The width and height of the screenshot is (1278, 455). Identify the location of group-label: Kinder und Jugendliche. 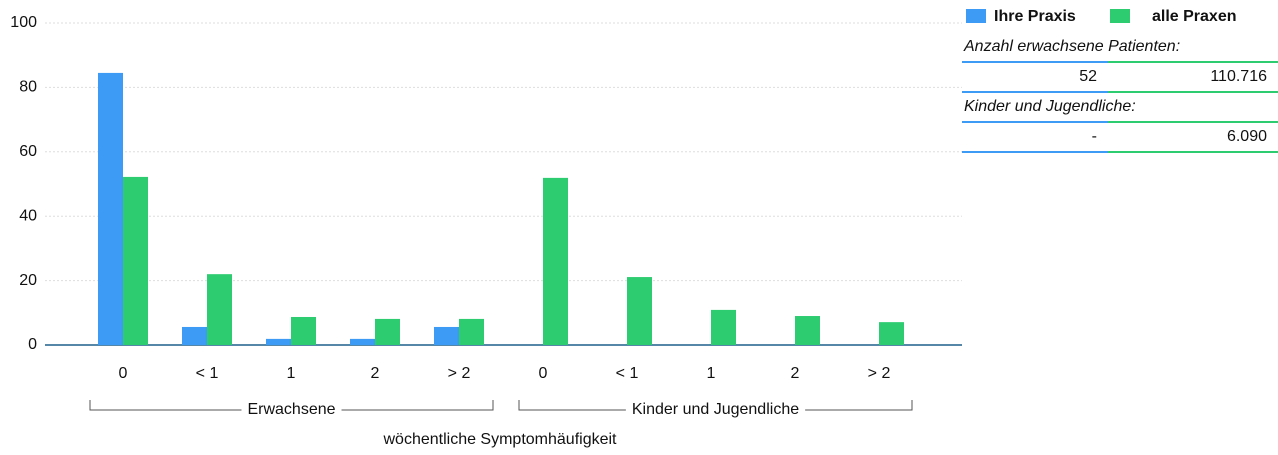
(715, 409).